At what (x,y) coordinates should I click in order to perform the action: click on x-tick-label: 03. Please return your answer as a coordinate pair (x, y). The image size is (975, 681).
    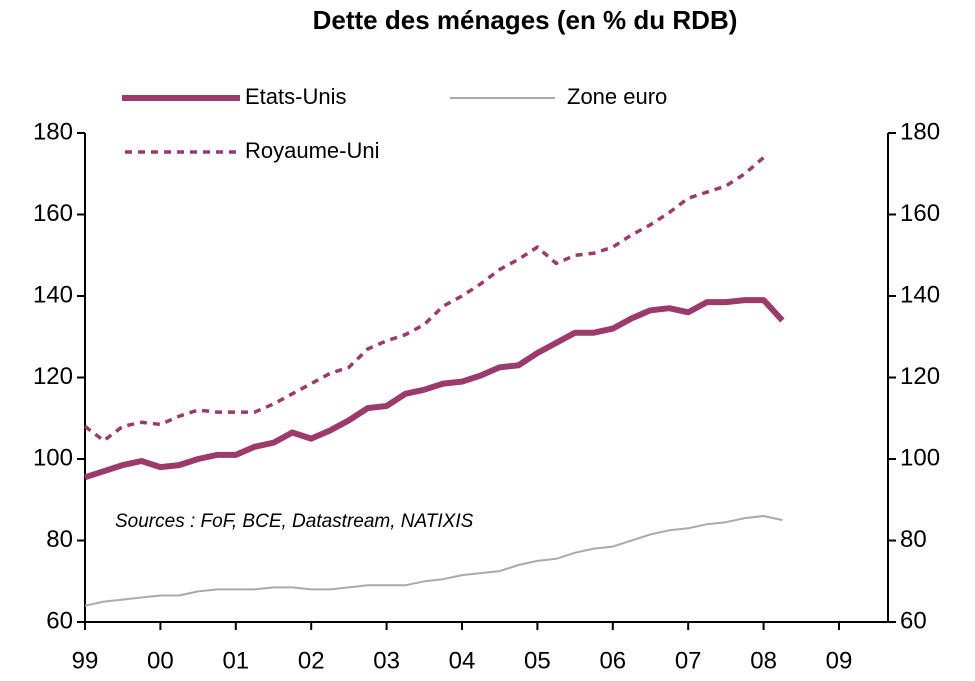
    Looking at the image, I should click on (386, 660).